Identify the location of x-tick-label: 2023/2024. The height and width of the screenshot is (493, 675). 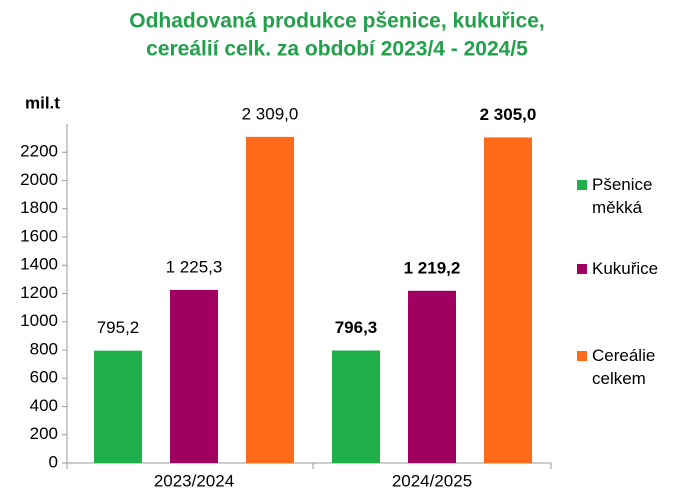
(194, 480).